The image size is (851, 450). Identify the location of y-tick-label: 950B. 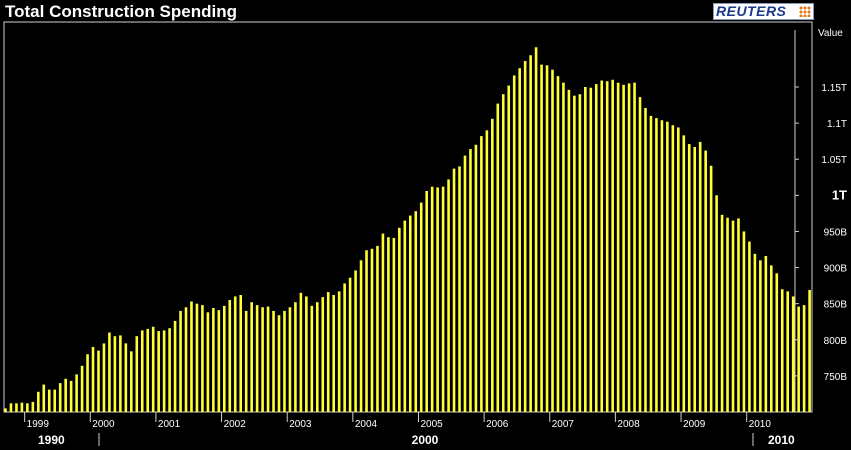
(836, 232).